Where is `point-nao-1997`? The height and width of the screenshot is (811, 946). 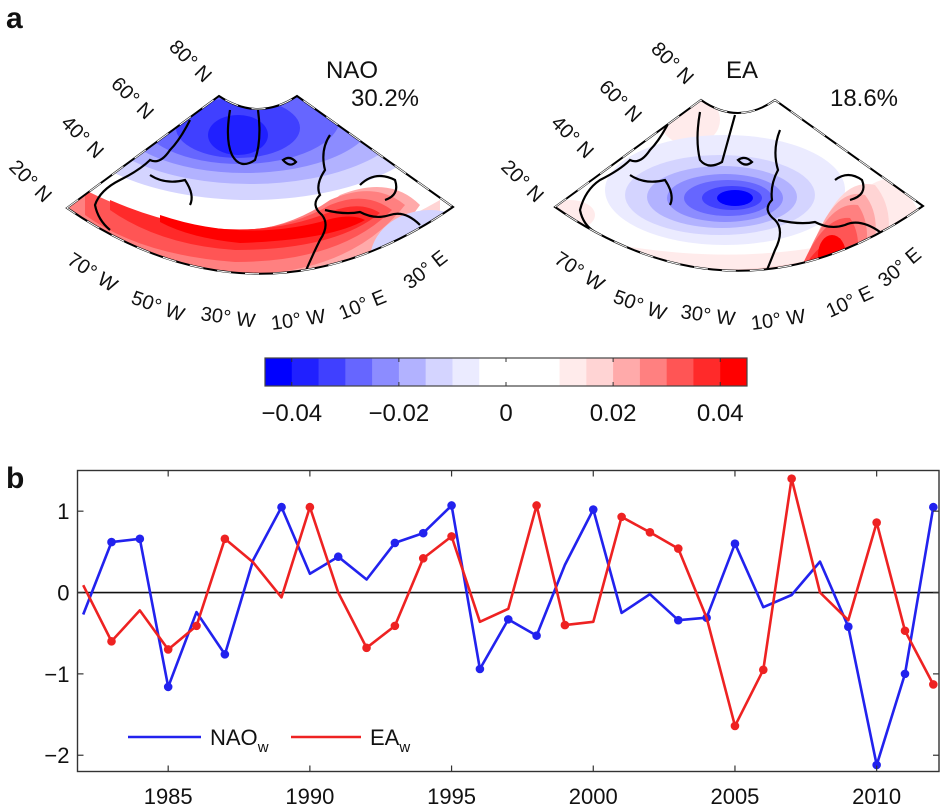 point-nao-1997 is located at coordinates (508, 619).